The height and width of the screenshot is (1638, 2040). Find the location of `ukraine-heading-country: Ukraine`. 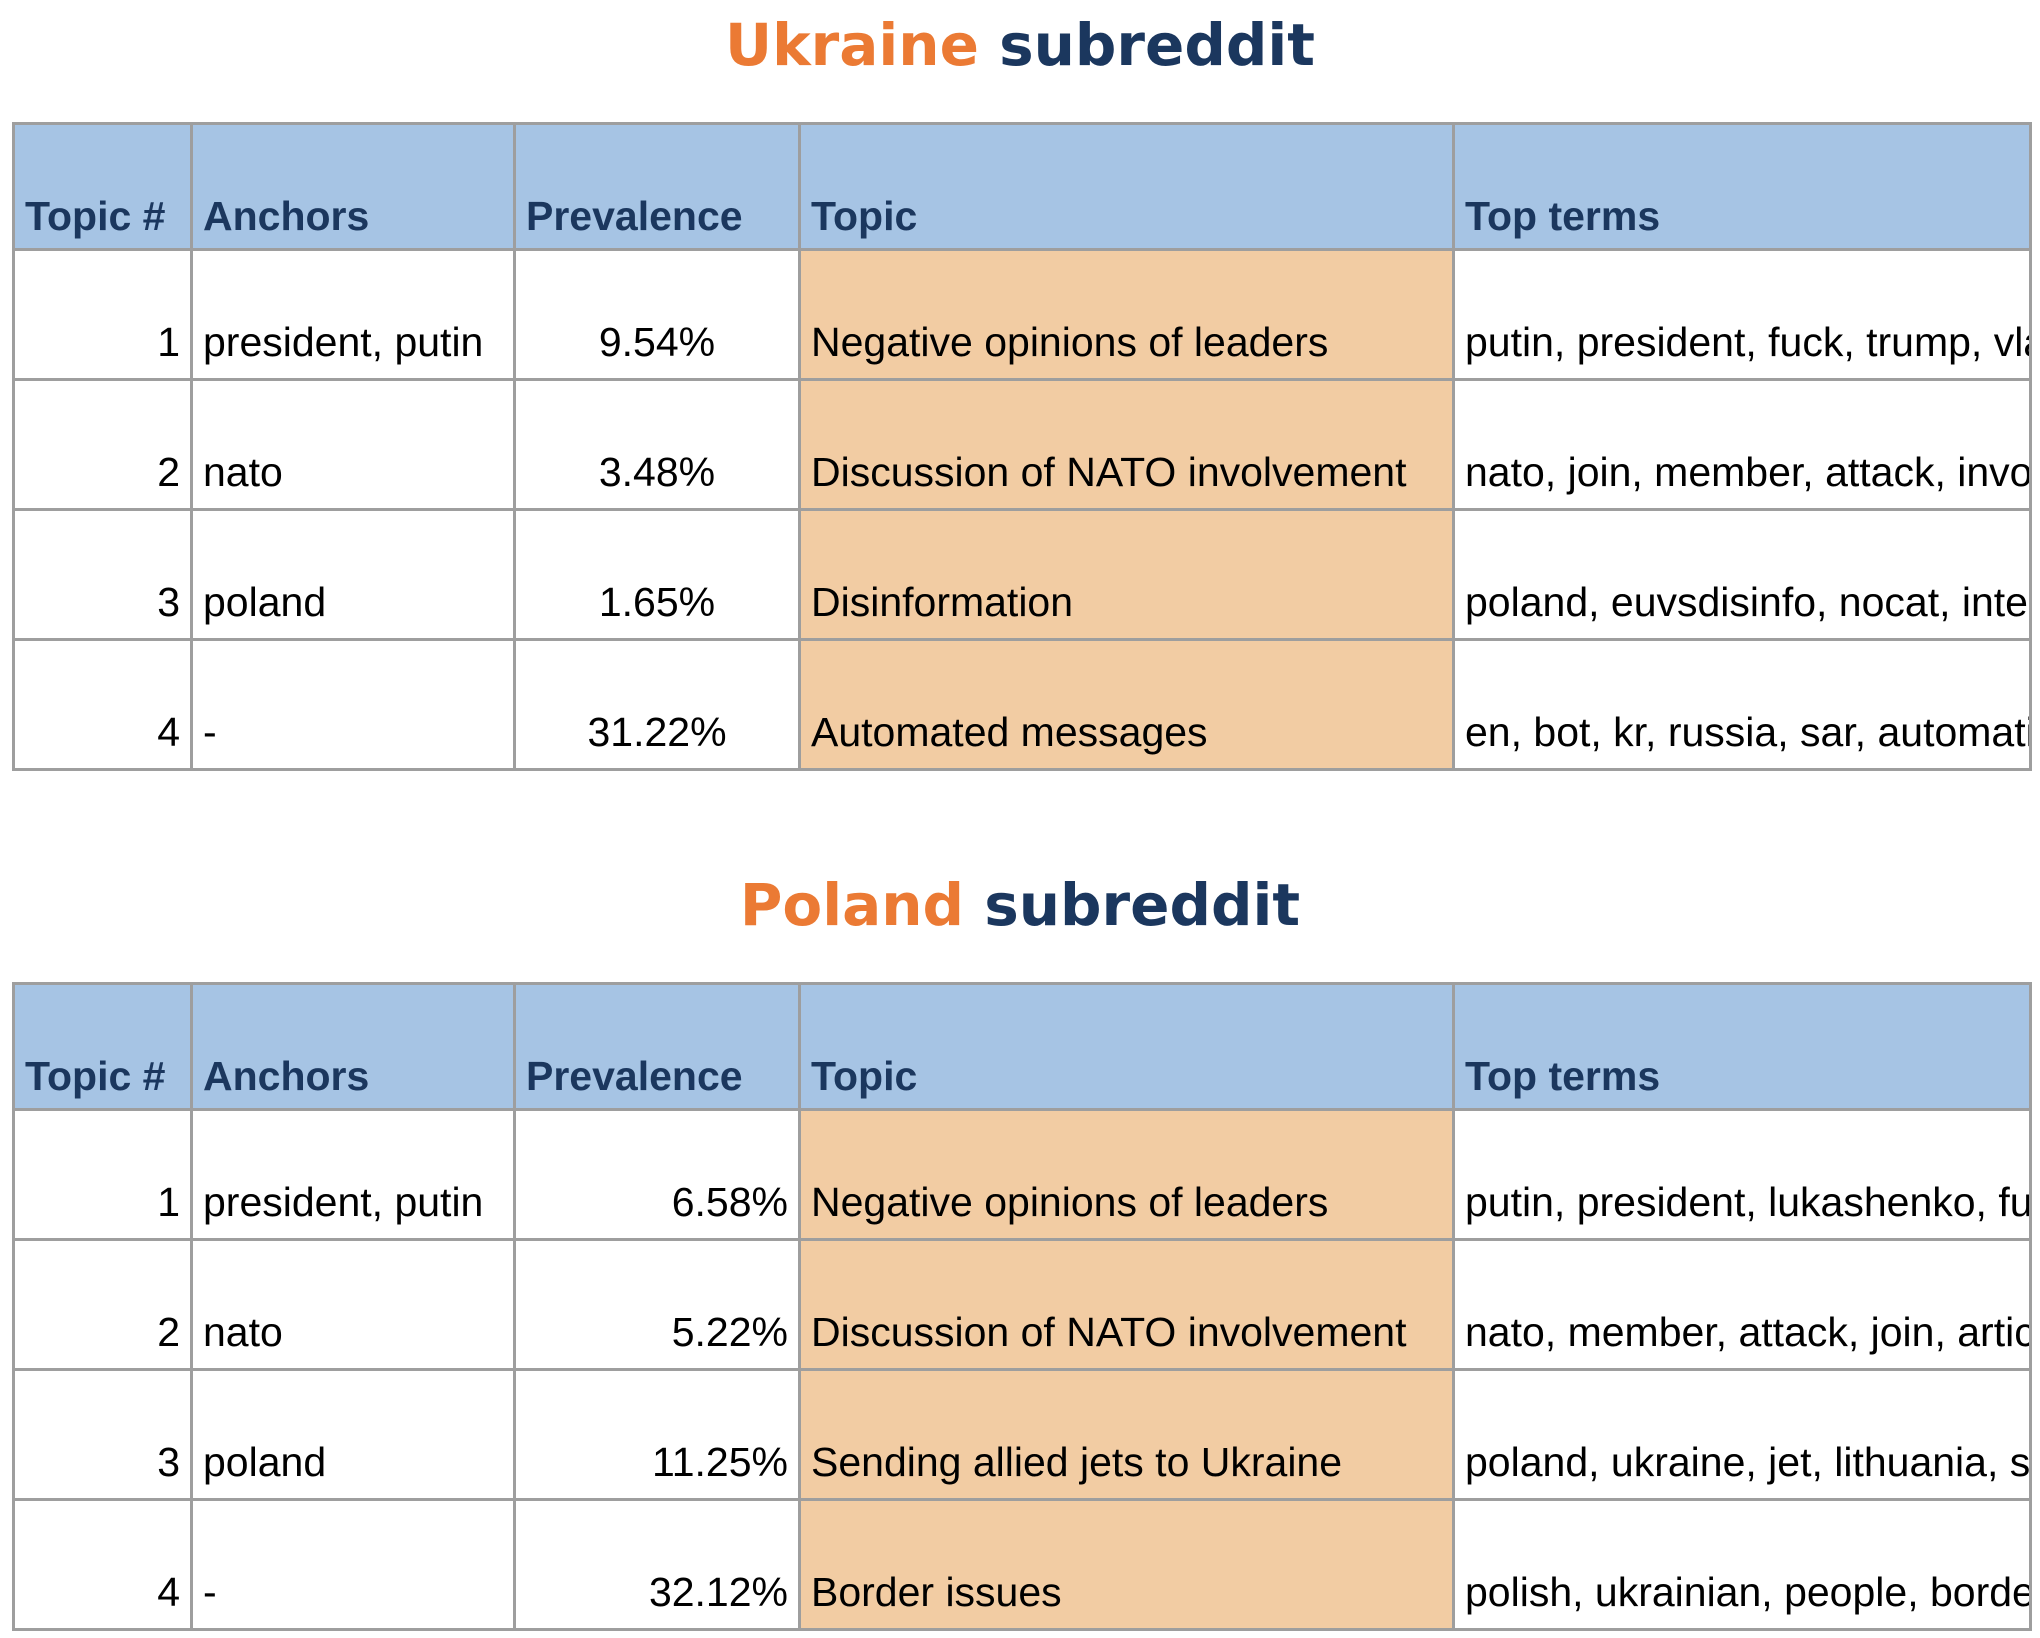

ukraine-heading-country: Ukraine is located at coordinates (851, 45).